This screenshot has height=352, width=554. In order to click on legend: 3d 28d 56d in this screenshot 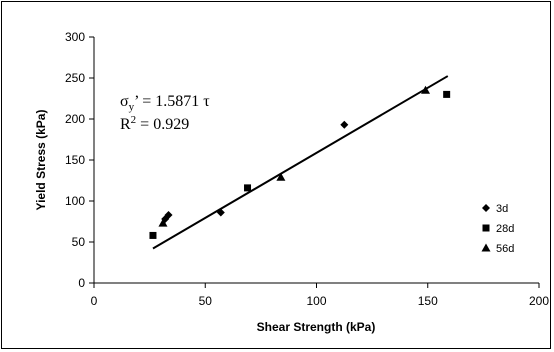, I will do `click(497, 229)`.